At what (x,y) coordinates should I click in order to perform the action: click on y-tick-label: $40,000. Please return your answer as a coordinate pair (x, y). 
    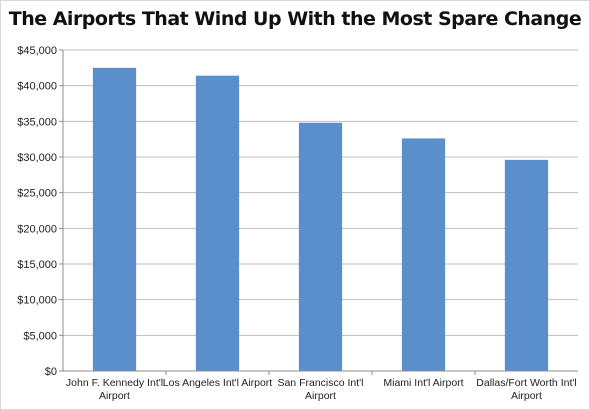
    Looking at the image, I should click on (37, 87).